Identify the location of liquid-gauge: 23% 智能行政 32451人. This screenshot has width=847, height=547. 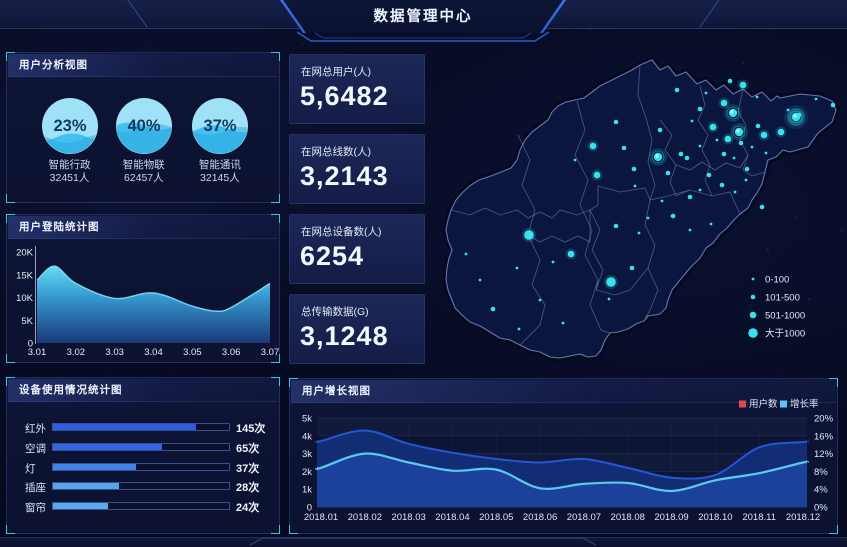
(70, 141).